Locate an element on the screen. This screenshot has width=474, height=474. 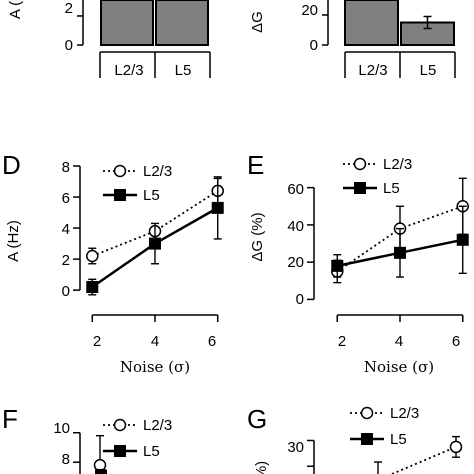
panel-G-ylabel: %) is located at coordinates (261, 467).